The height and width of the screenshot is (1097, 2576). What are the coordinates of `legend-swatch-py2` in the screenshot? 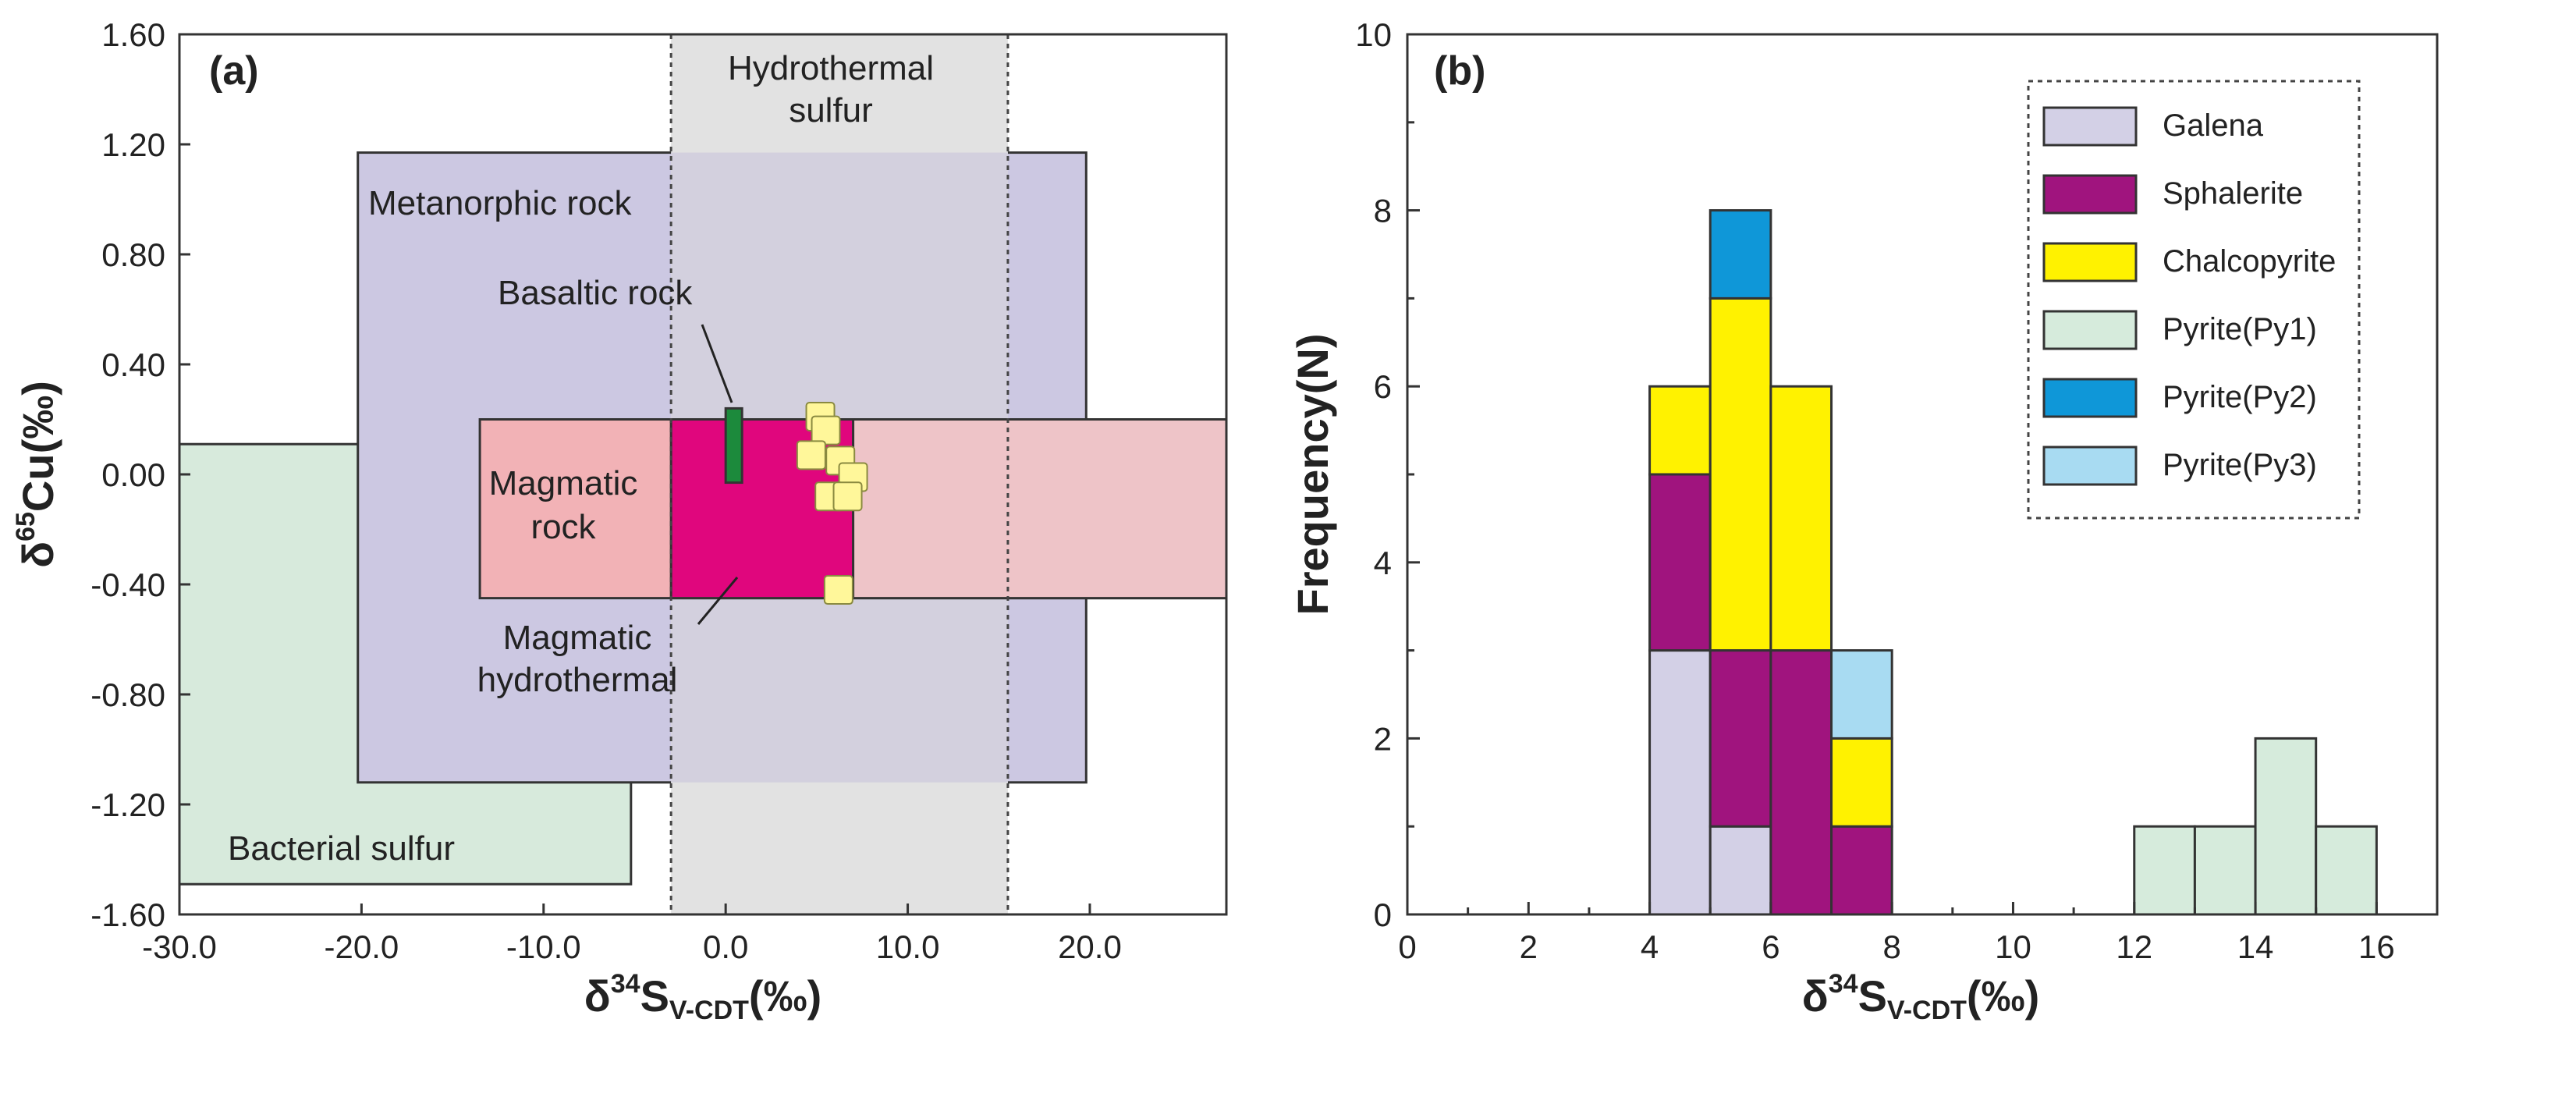 It's located at (2090, 398).